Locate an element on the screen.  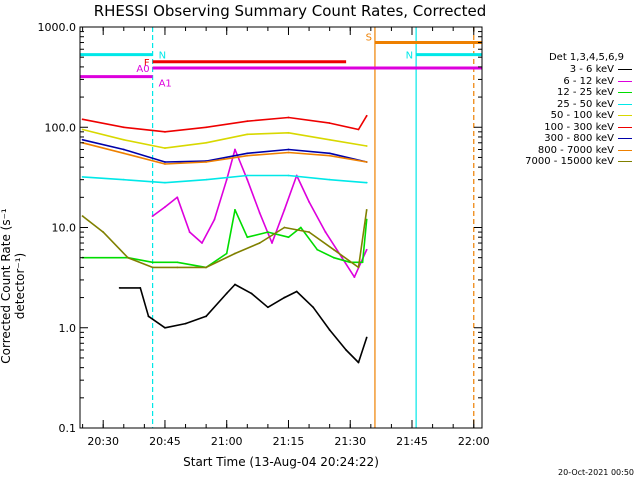
legend-entry: 50 - 100 keV is located at coordinates (558, 116).